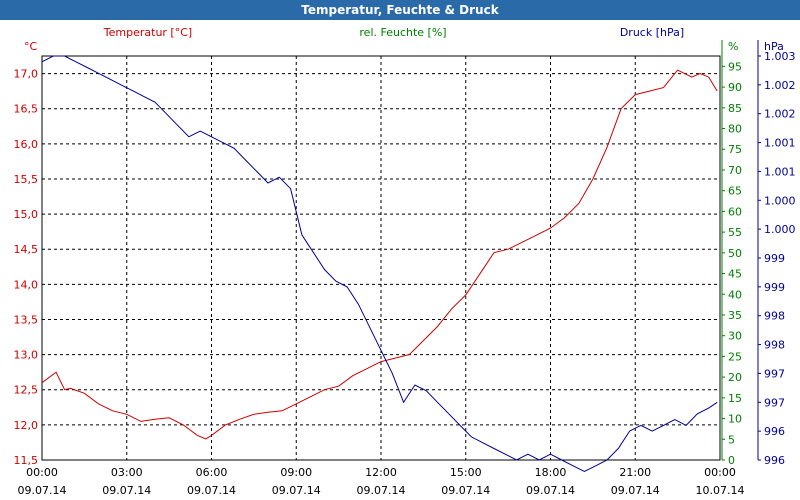 The height and width of the screenshot is (500, 800). I want to click on axis-label-humidity: rel. Feuchte [%], so click(402, 32).